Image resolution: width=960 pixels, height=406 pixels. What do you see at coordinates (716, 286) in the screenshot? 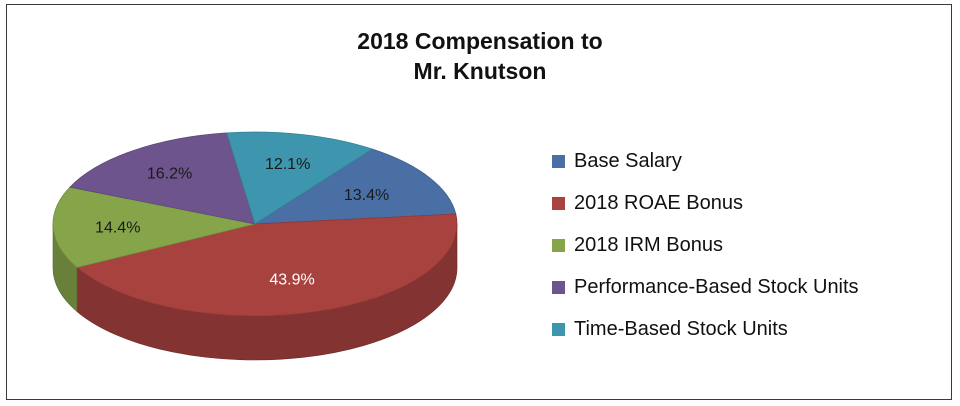
I see `legend-label: Performance-Based Stock Units` at bounding box center [716, 286].